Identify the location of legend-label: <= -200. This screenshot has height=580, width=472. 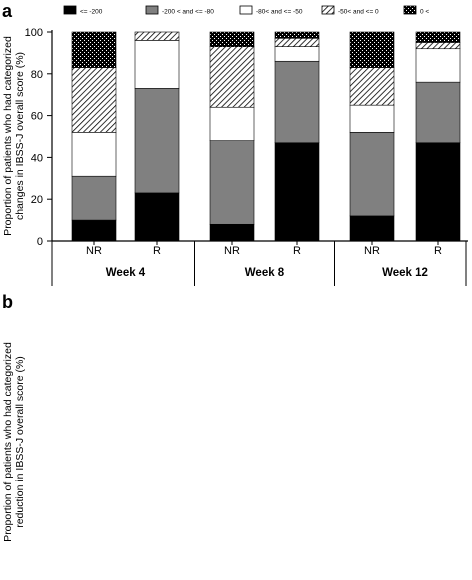
(91, 12).